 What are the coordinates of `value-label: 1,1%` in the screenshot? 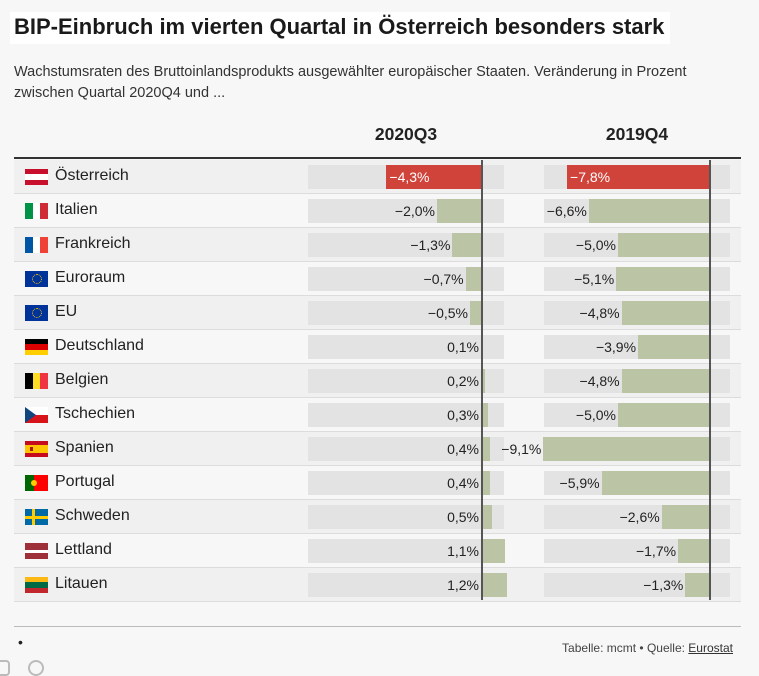 It's located at (463, 551).